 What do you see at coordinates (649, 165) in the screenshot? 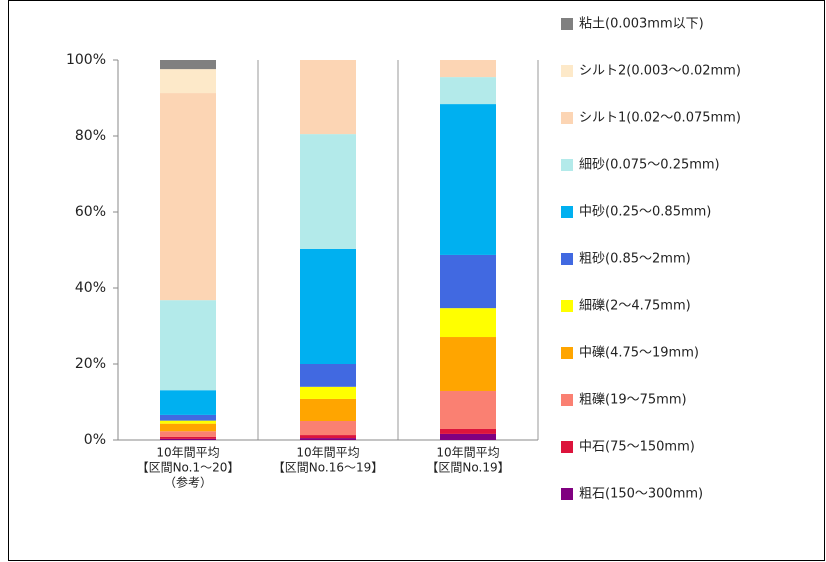
I see `legend-label: 細砂(0.075～0.25mm)` at bounding box center [649, 165].